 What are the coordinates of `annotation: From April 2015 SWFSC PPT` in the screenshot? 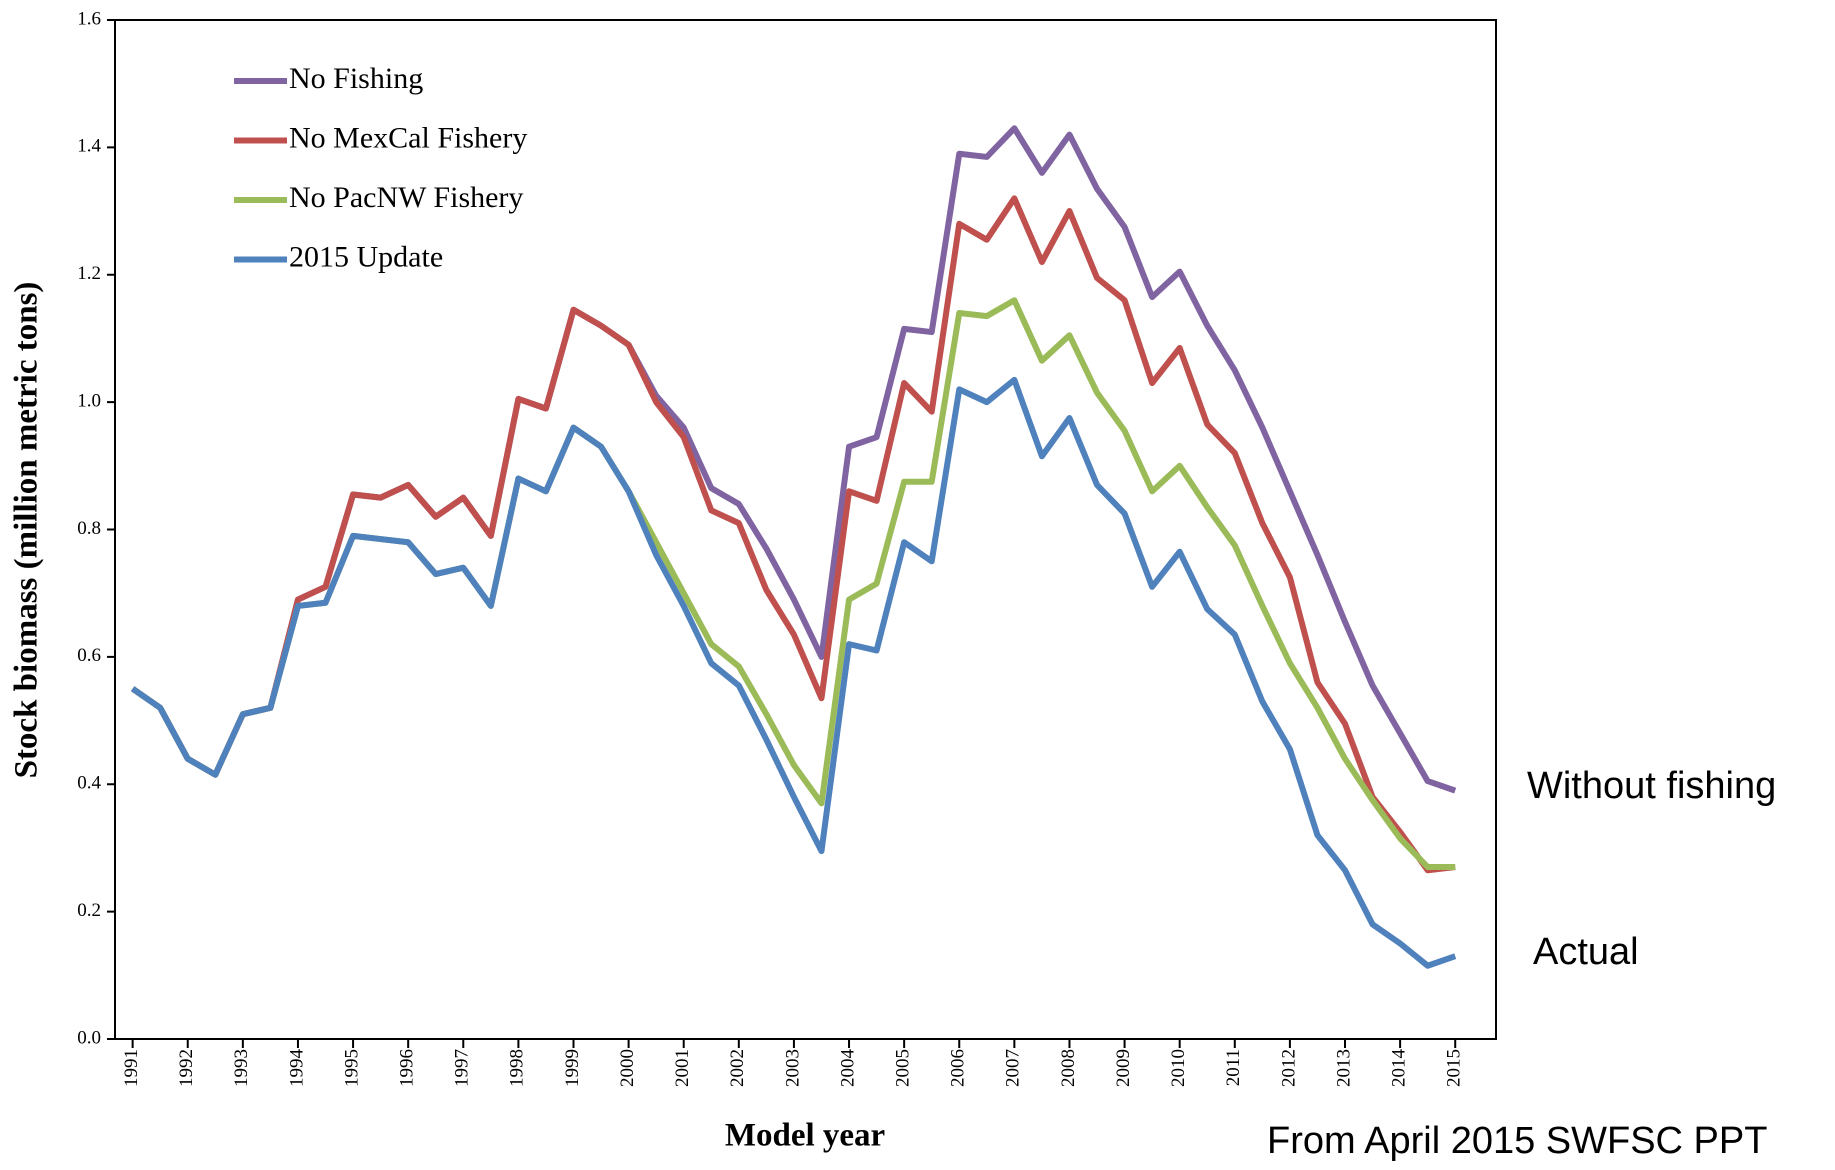 It's located at (1517, 1141).